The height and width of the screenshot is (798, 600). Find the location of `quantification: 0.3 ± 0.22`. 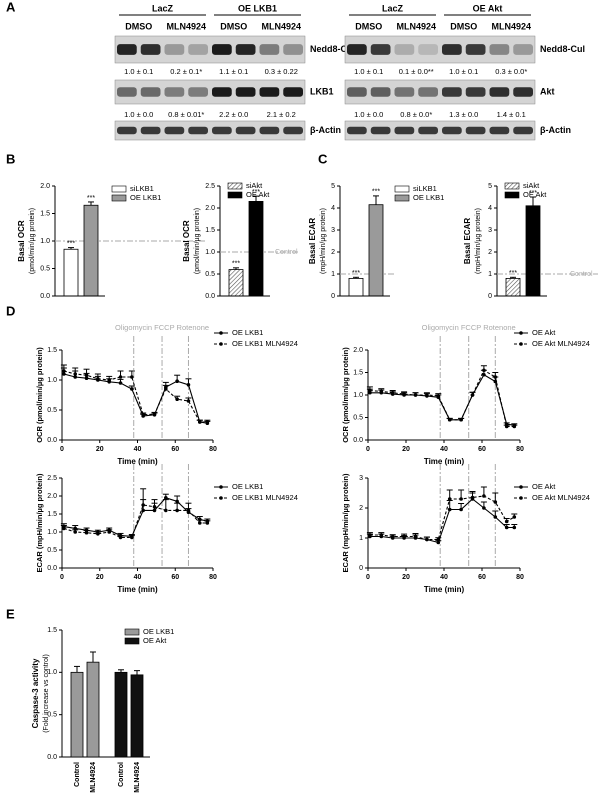

quantification: 0.3 ± 0.22 is located at coordinates (281, 71).